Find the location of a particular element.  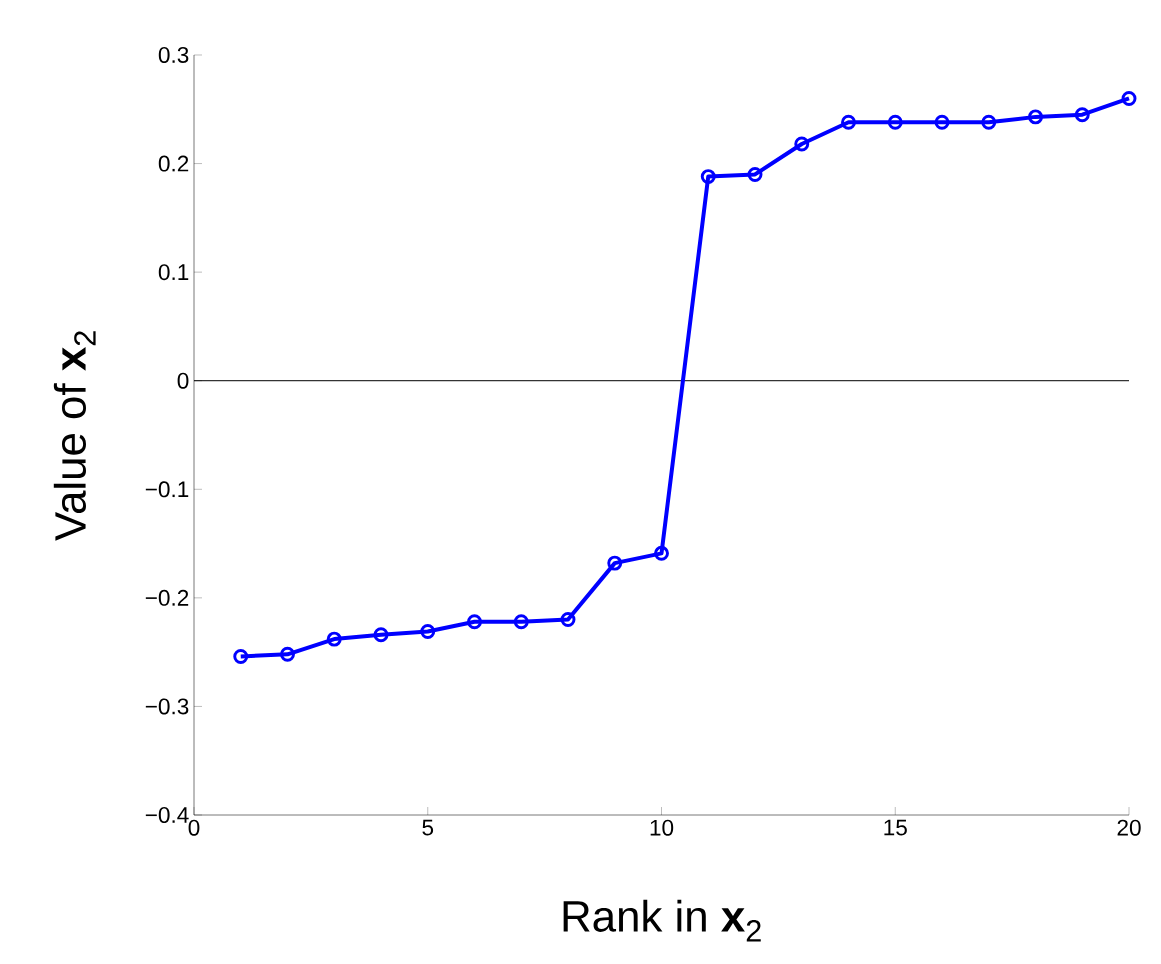

y-tick-label: 0.3 is located at coordinates (173, 55).